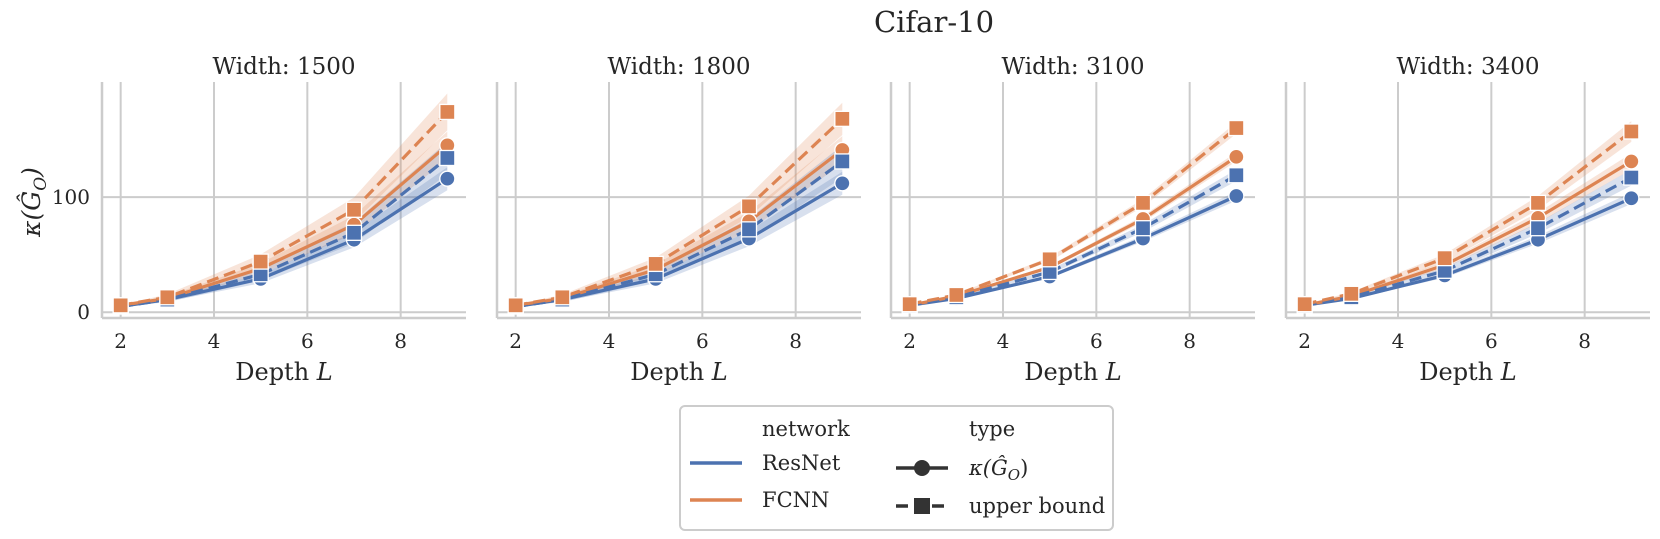  I want to click on legend: network type ResNet FCNN κ(ĜO) upper bound, so click(896, 468).